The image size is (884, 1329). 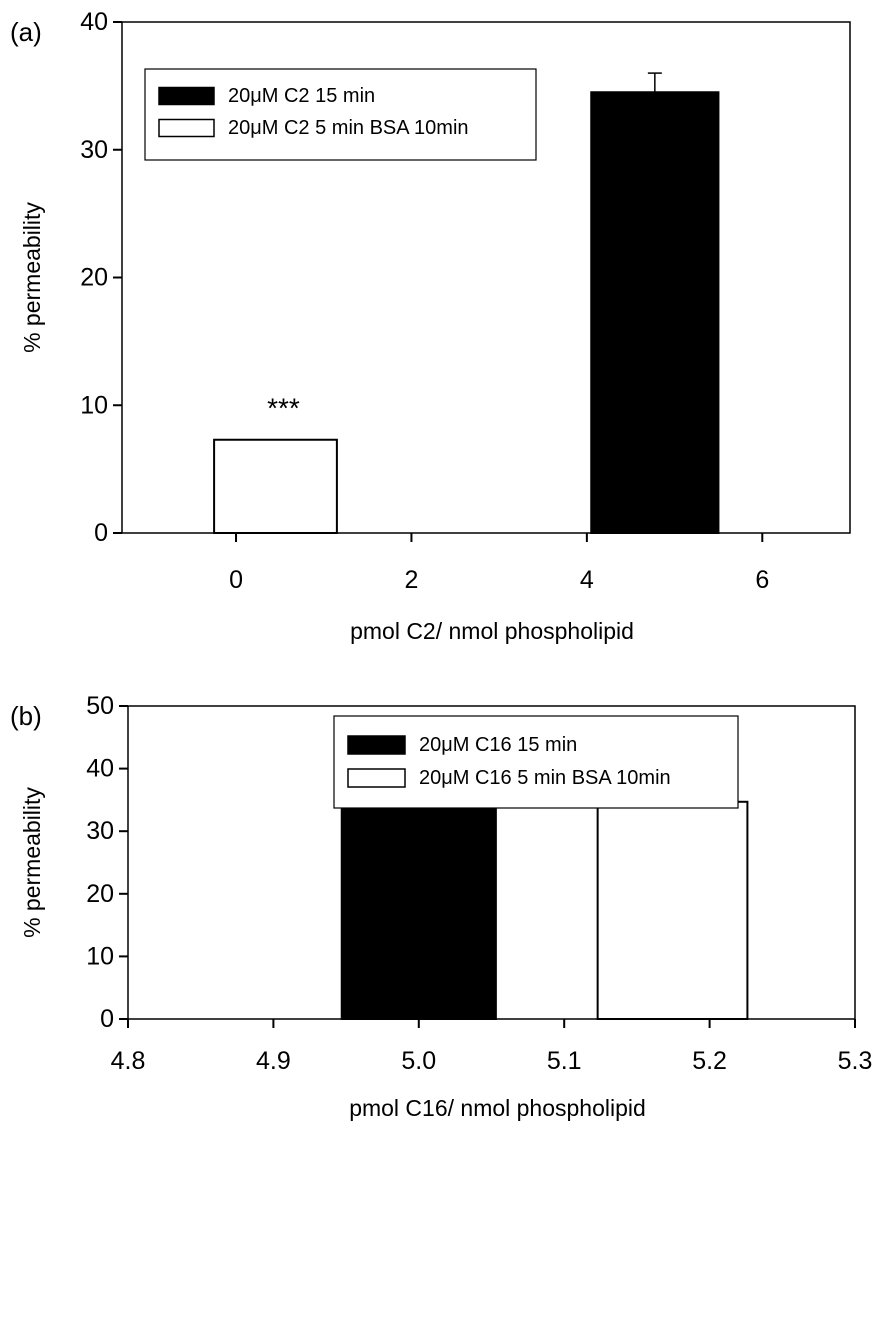 I want to click on x-tick-label: 5.2, so click(x=709, y=1061).